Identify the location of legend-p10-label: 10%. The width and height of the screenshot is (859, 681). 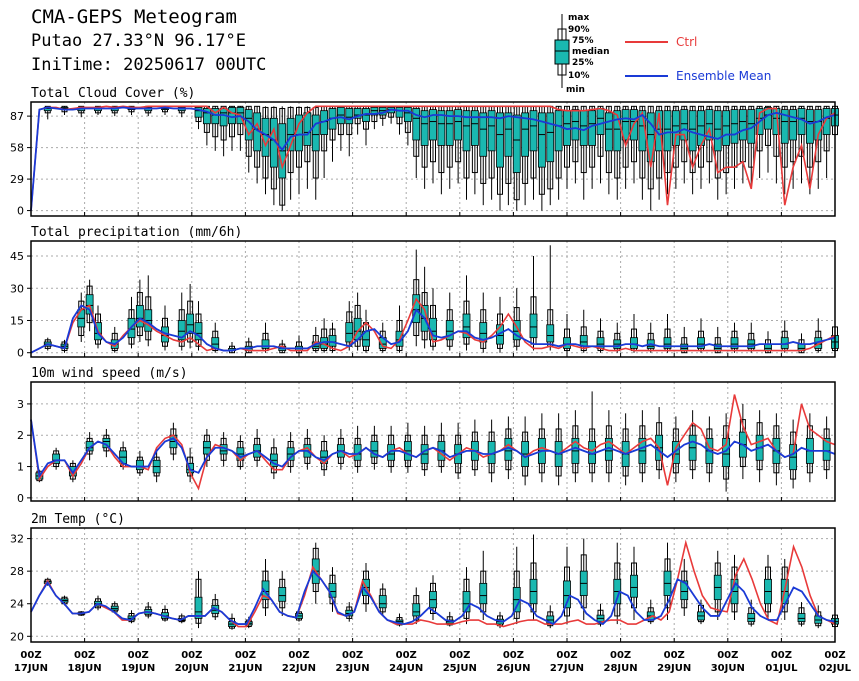
(579, 76).